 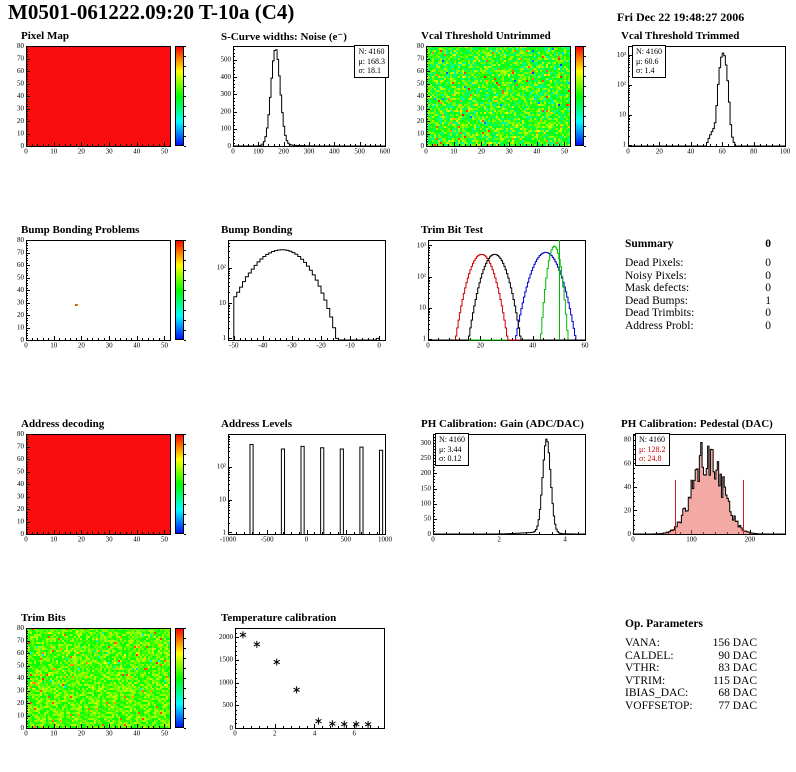 I want to click on summary-header: Summary 0, so click(x=698, y=244).